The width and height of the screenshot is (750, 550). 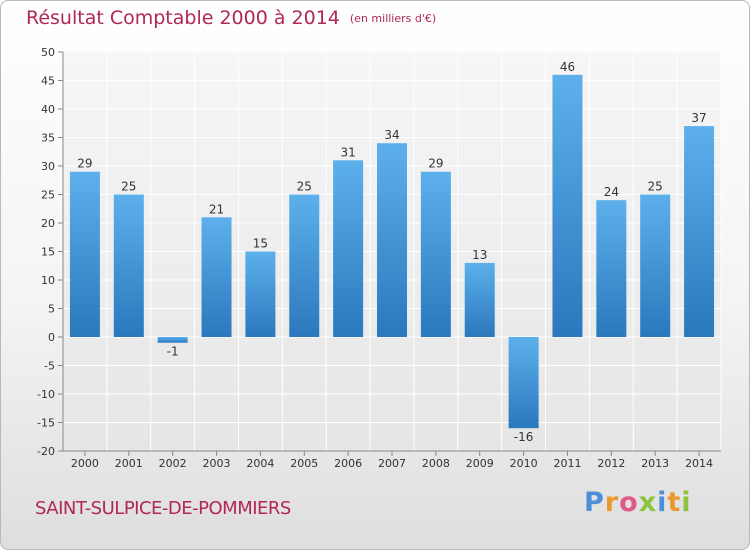 What do you see at coordinates (48, 223) in the screenshot?
I see `y-tick-label: 20` at bounding box center [48, 223].